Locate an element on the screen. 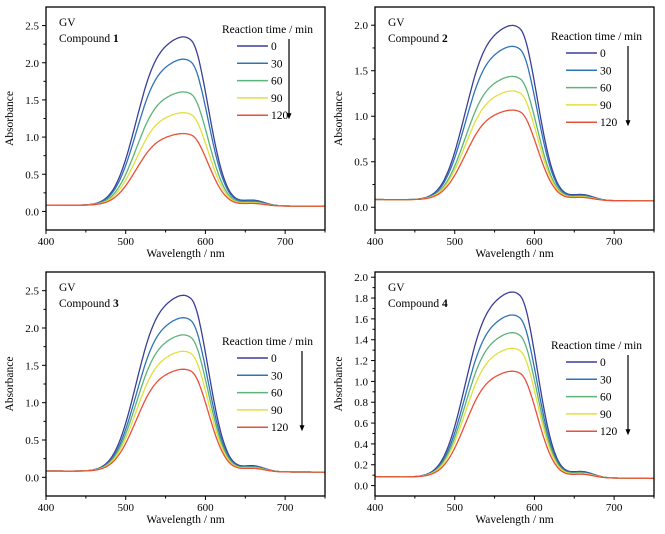  y-tick-label: 0.4 is located at coordinates (361, 445).